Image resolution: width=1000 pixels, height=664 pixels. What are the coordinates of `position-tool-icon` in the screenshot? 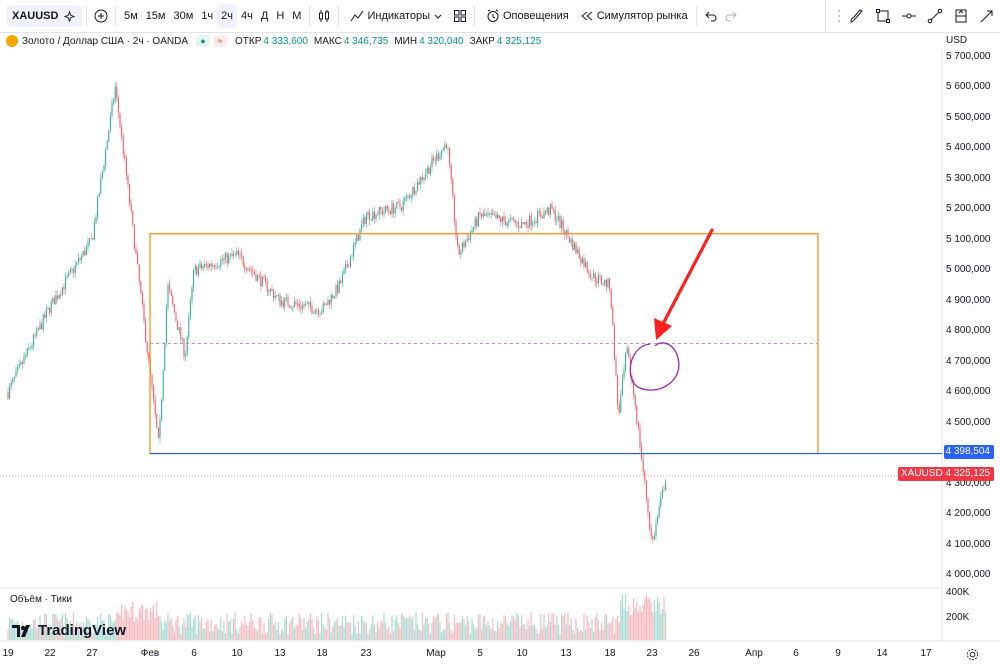 It's located at (961, 16).